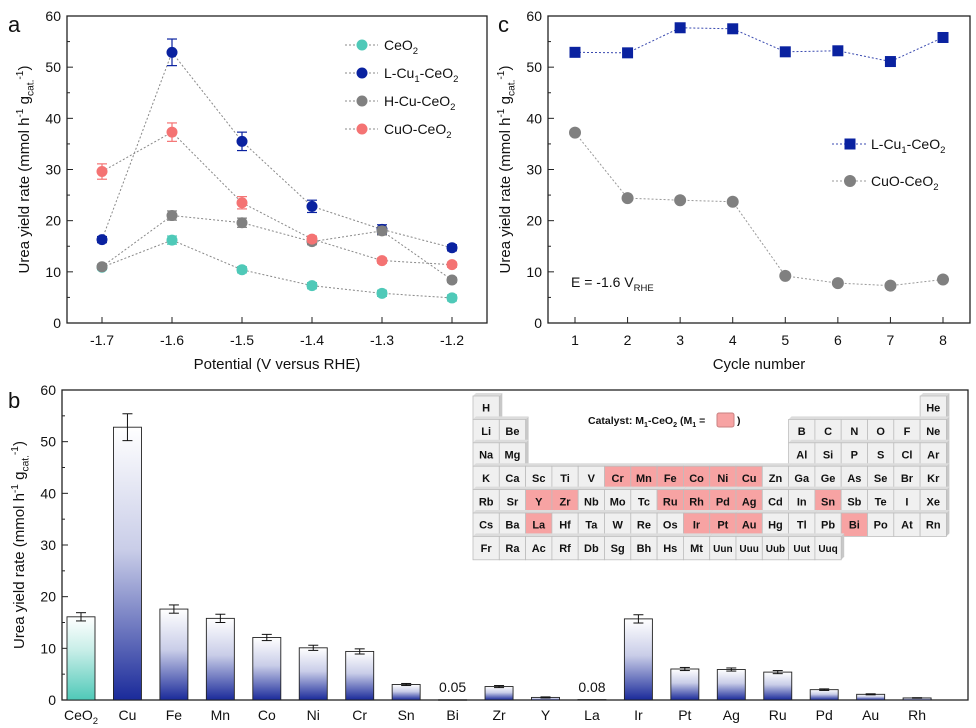 Image resolution: width=976 pixels, height=728 pixels. I want to click on legend-label: CuO-CeO2, so click(418, 131).